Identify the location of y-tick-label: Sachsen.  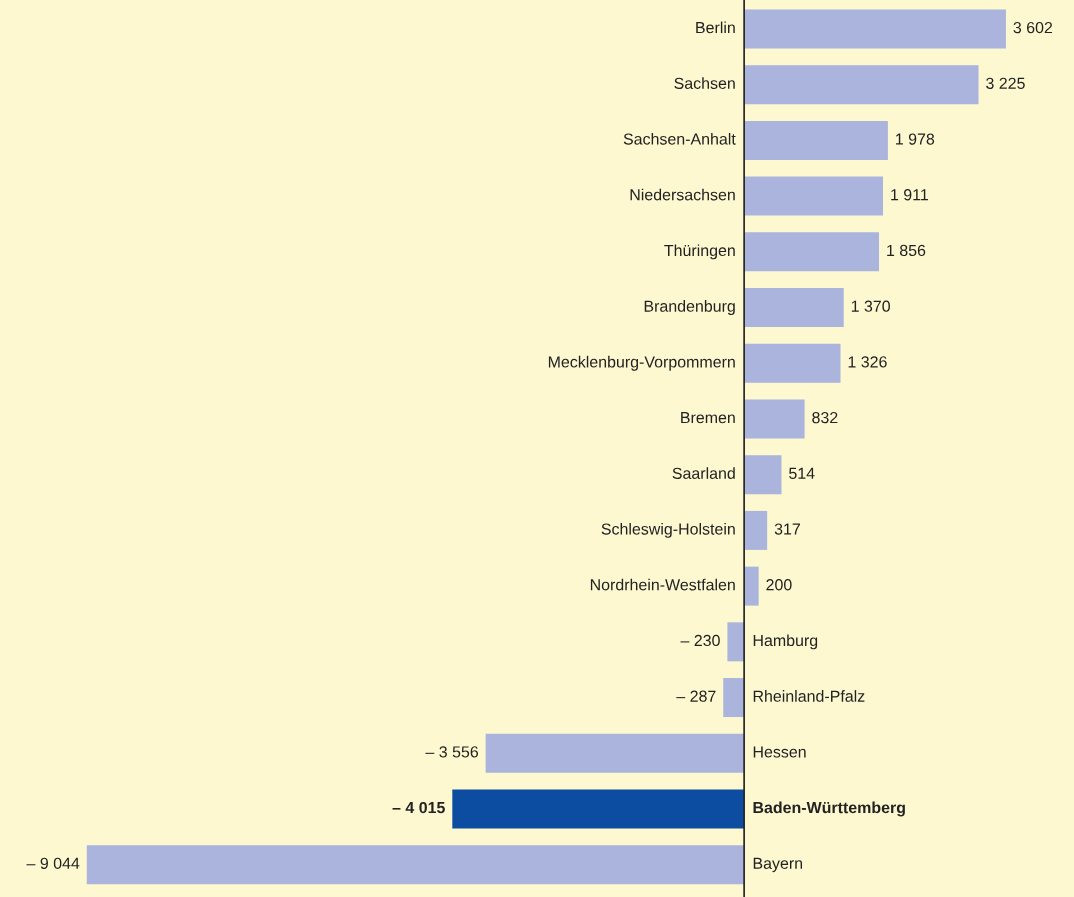
(704, 83).